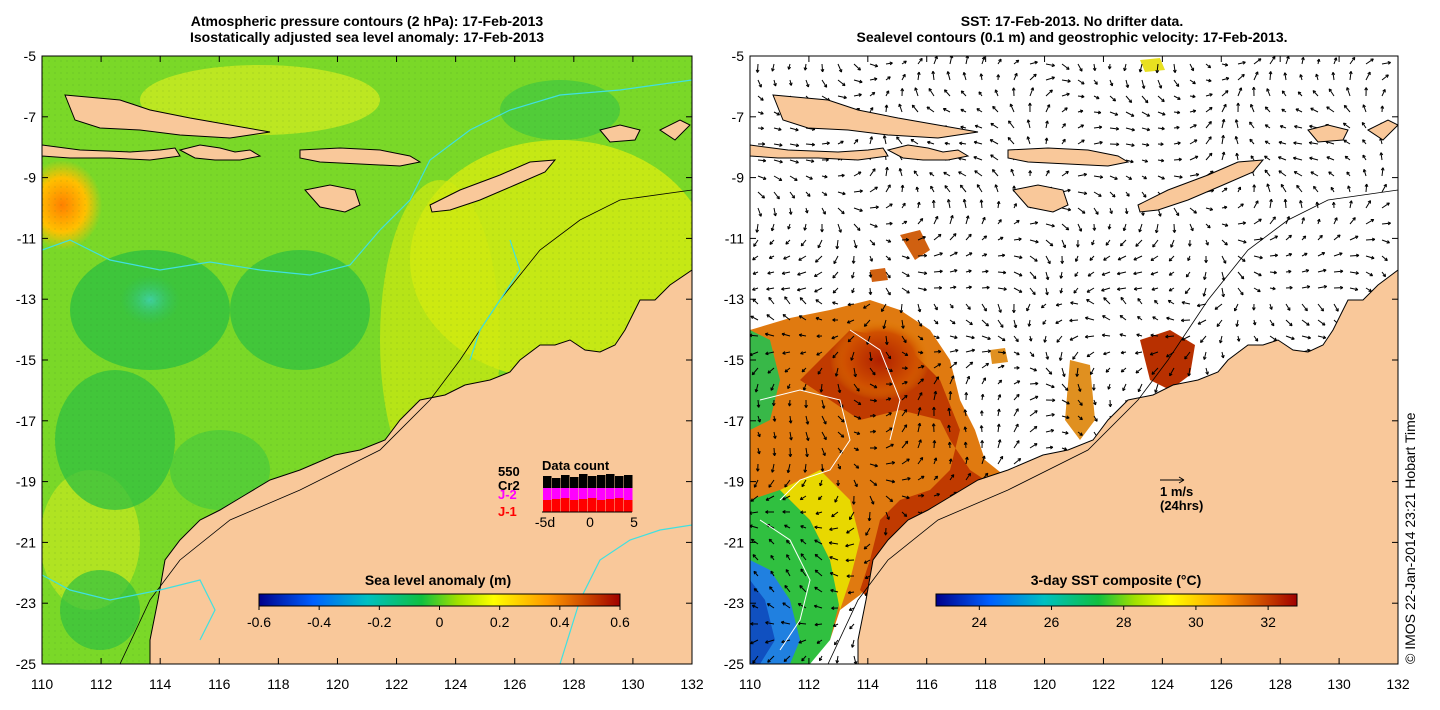 This screenshot has width=1440, height=710. I want to click on y-tick-label: -15, so click(734, 360).